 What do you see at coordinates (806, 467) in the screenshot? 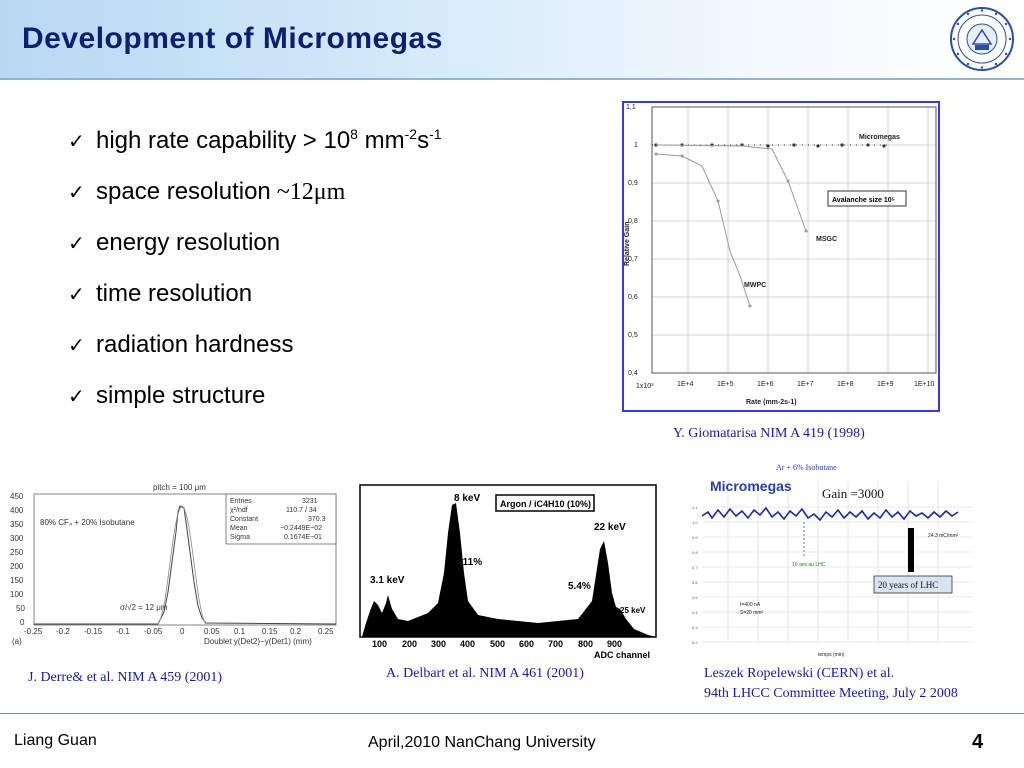
I see `top-label: Ar + 6% Isobutane` at bounding box center [806, 467].